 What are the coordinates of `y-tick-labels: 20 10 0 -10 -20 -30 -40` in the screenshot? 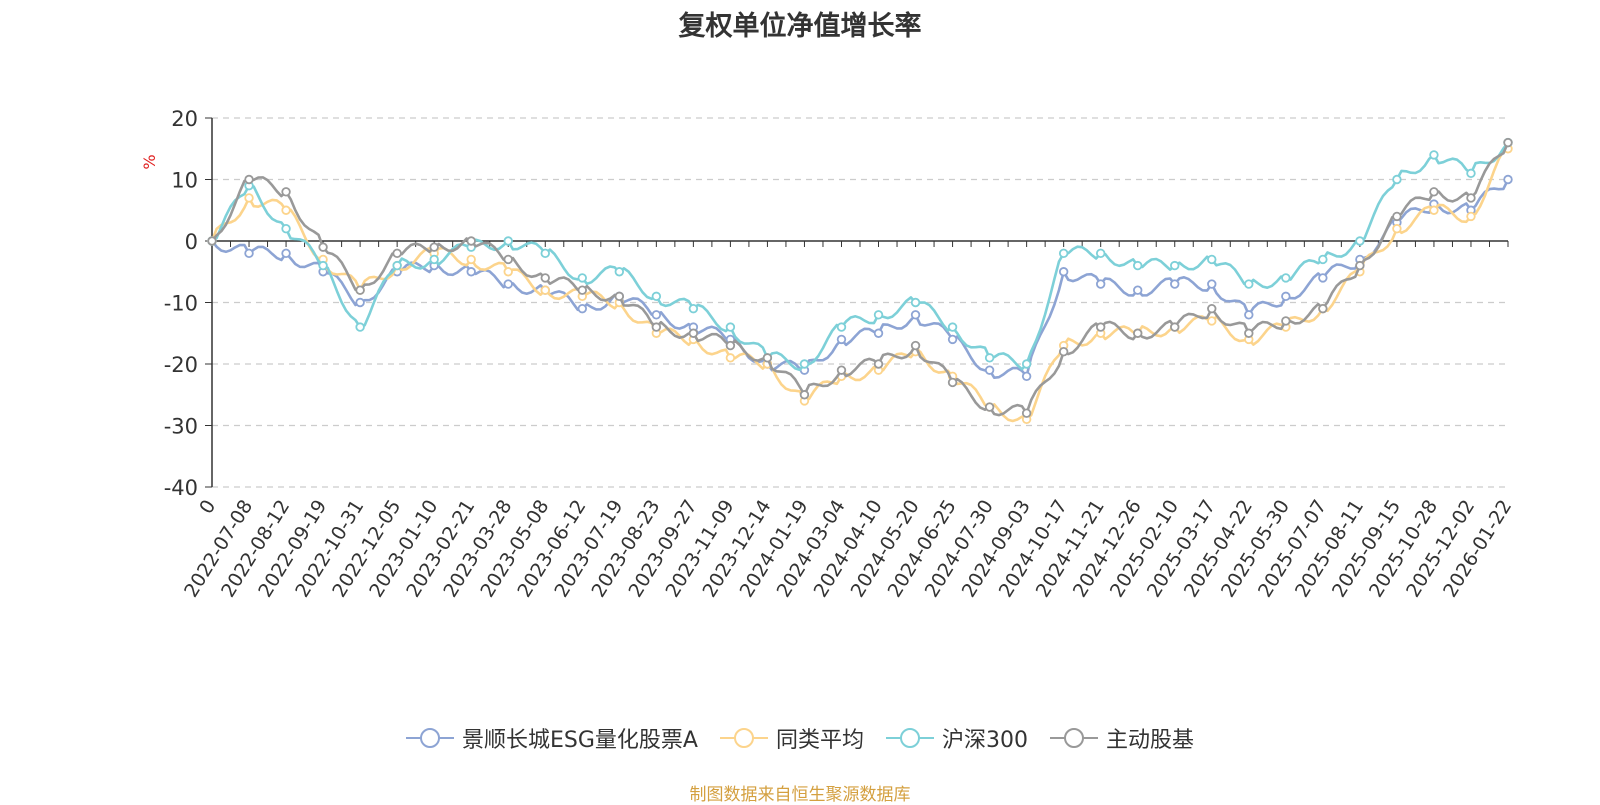 It's located at (181, 303).